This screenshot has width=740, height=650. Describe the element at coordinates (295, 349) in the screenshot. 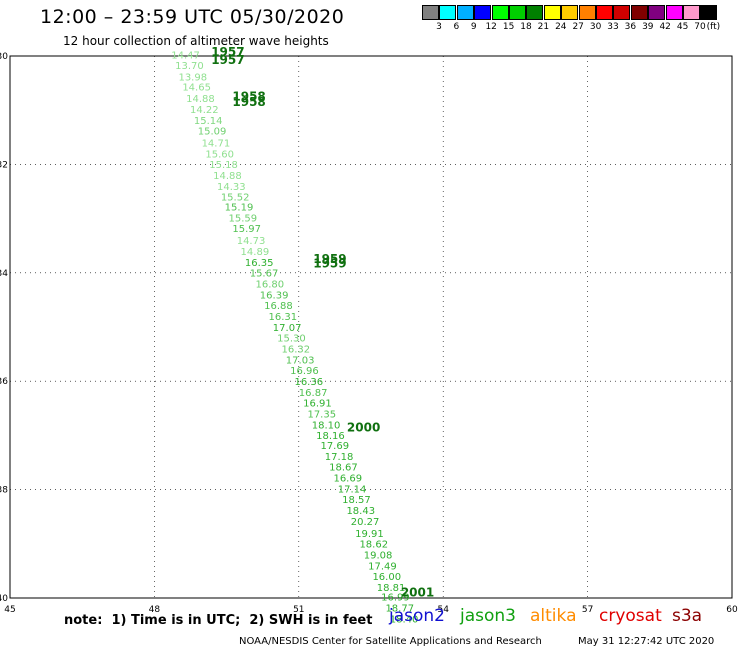

I see `swh-value-label: 16.32` at that location.